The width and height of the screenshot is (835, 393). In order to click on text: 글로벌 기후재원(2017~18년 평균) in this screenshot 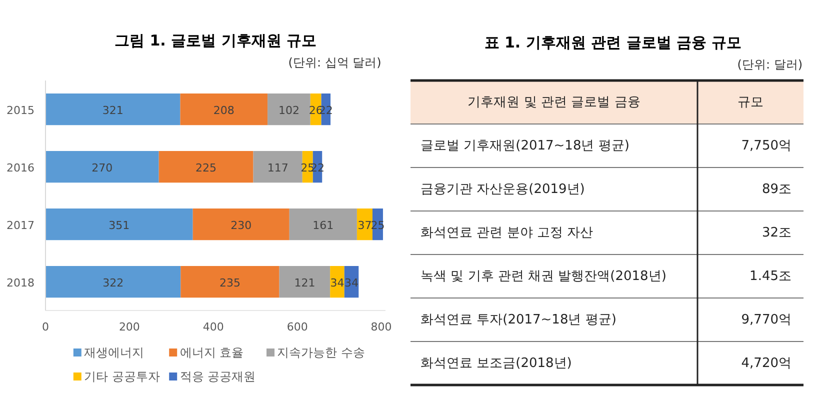, I will do `click(525, 146)`.